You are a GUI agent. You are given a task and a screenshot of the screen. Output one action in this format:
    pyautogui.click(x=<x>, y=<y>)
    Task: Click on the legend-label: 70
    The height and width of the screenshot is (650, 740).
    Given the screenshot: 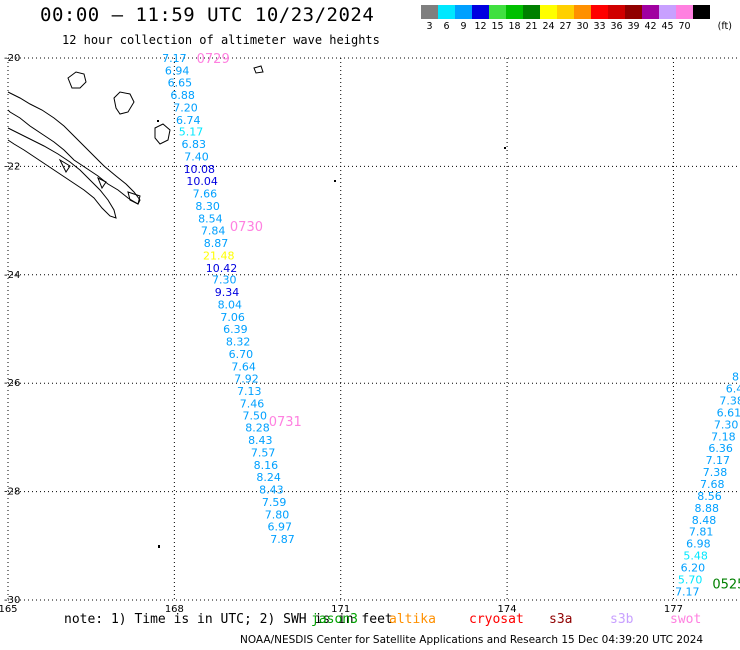 What is the action you would take?
    pyautogui.click(x=684, y=26)
    